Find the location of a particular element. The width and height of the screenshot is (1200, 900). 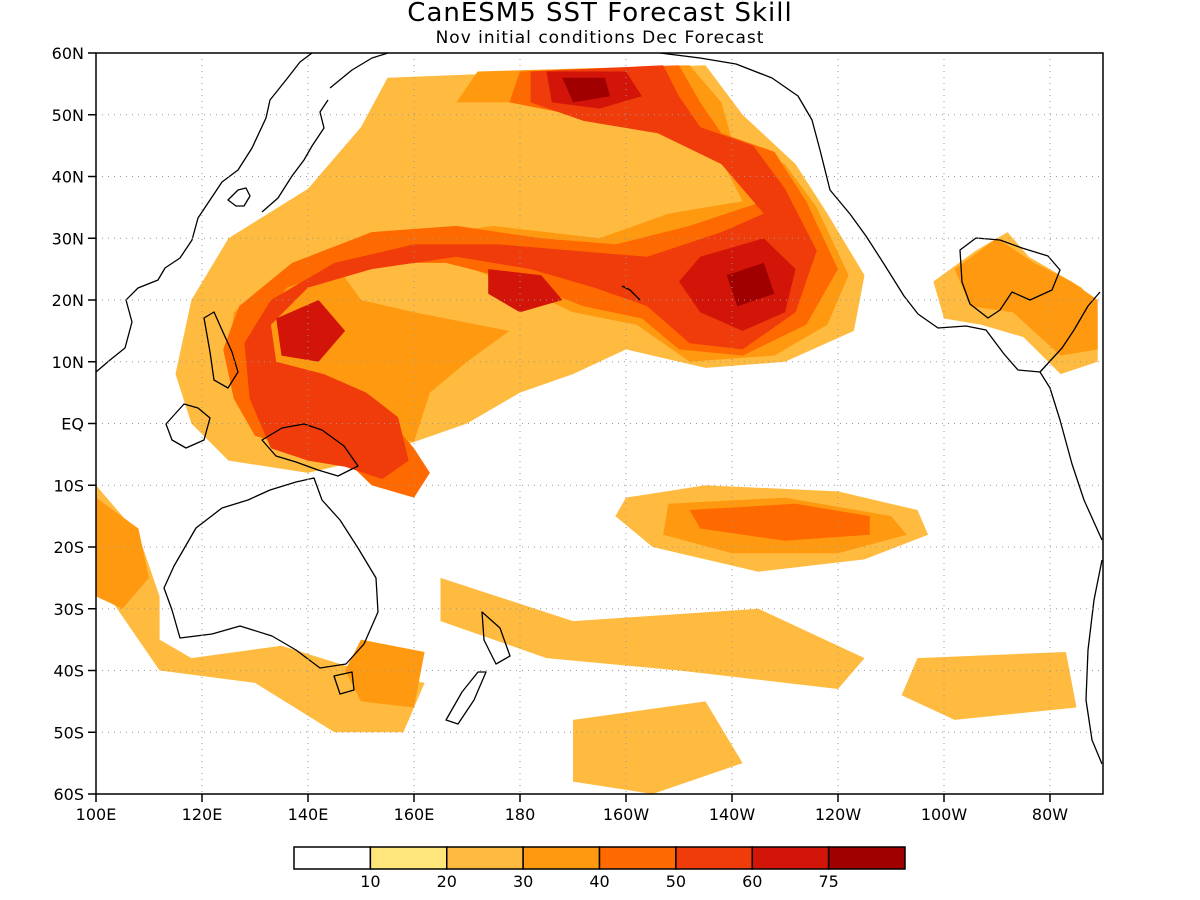

coastline-korea-japan is located at coordinates (278, 156).